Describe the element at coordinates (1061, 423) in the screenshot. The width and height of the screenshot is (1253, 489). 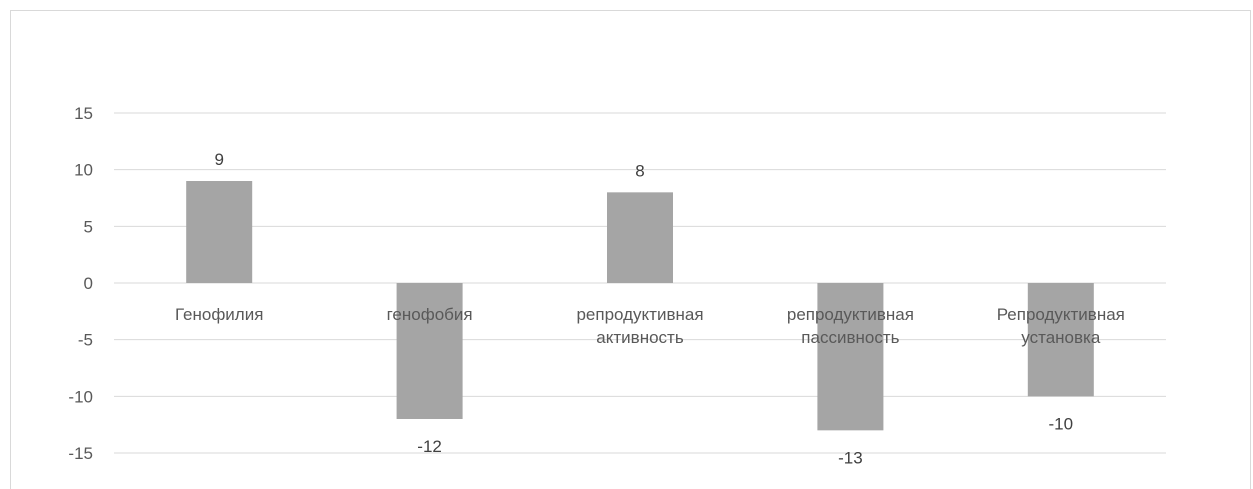
I see `data-label: -10` at that location.